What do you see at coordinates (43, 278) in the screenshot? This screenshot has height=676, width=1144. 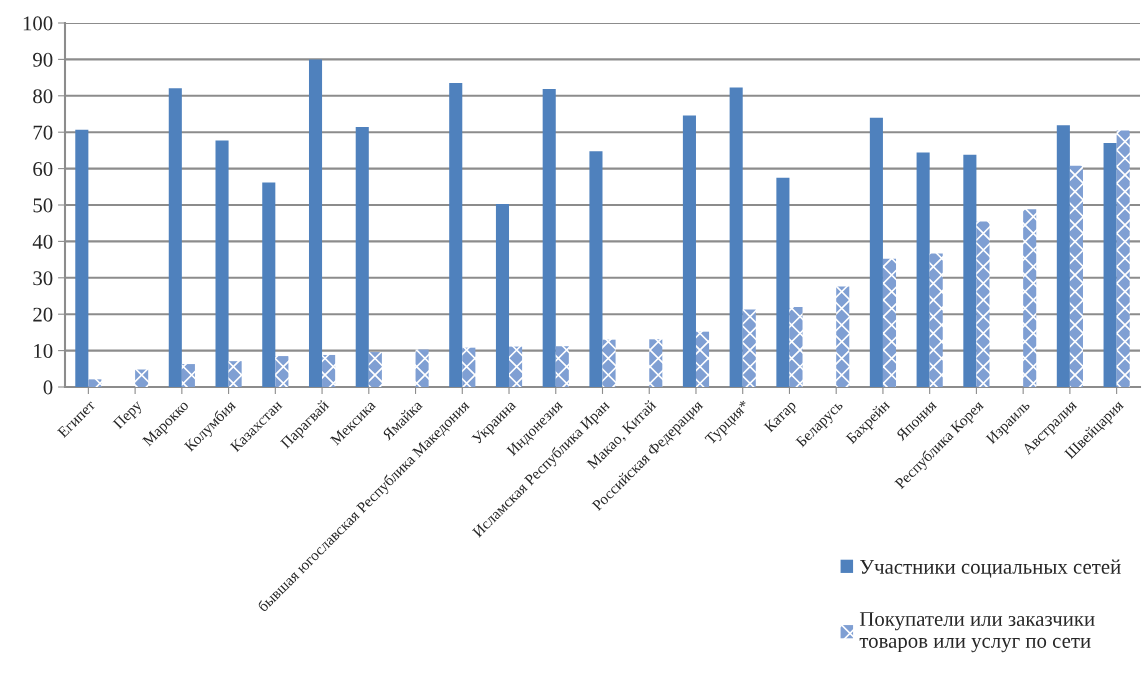 I see `y-tick-label: 30` at bounding box center [43, 278].